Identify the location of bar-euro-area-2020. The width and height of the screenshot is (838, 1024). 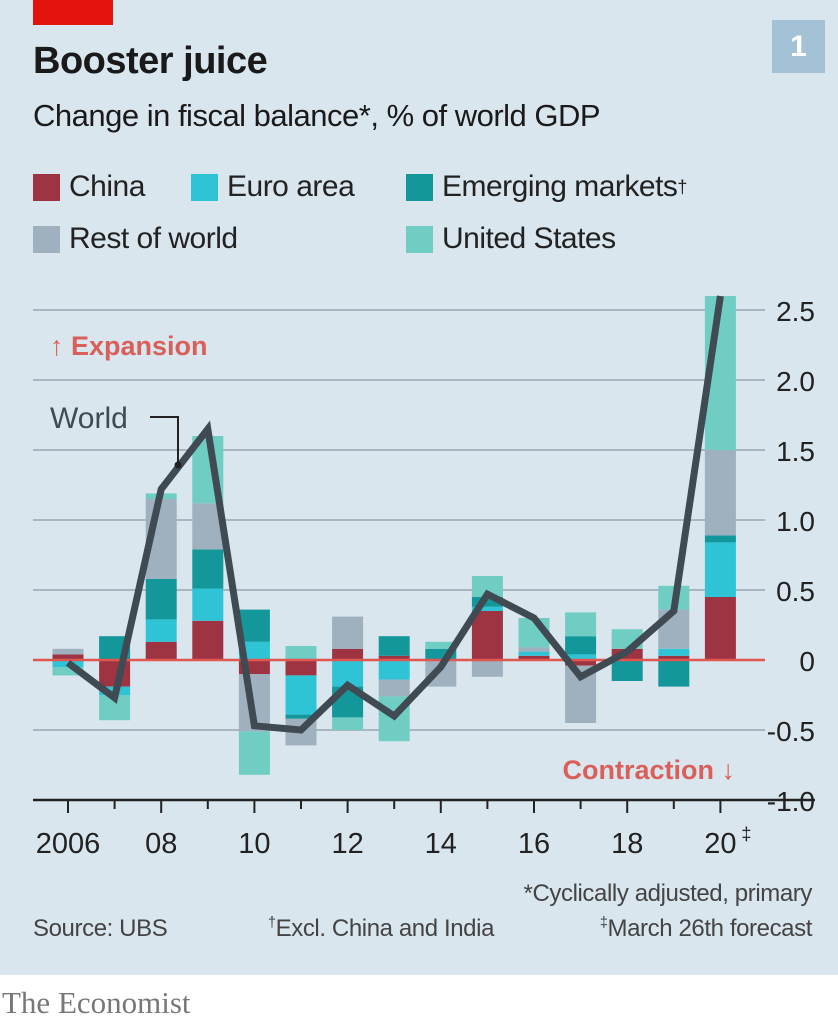
(720, 569).